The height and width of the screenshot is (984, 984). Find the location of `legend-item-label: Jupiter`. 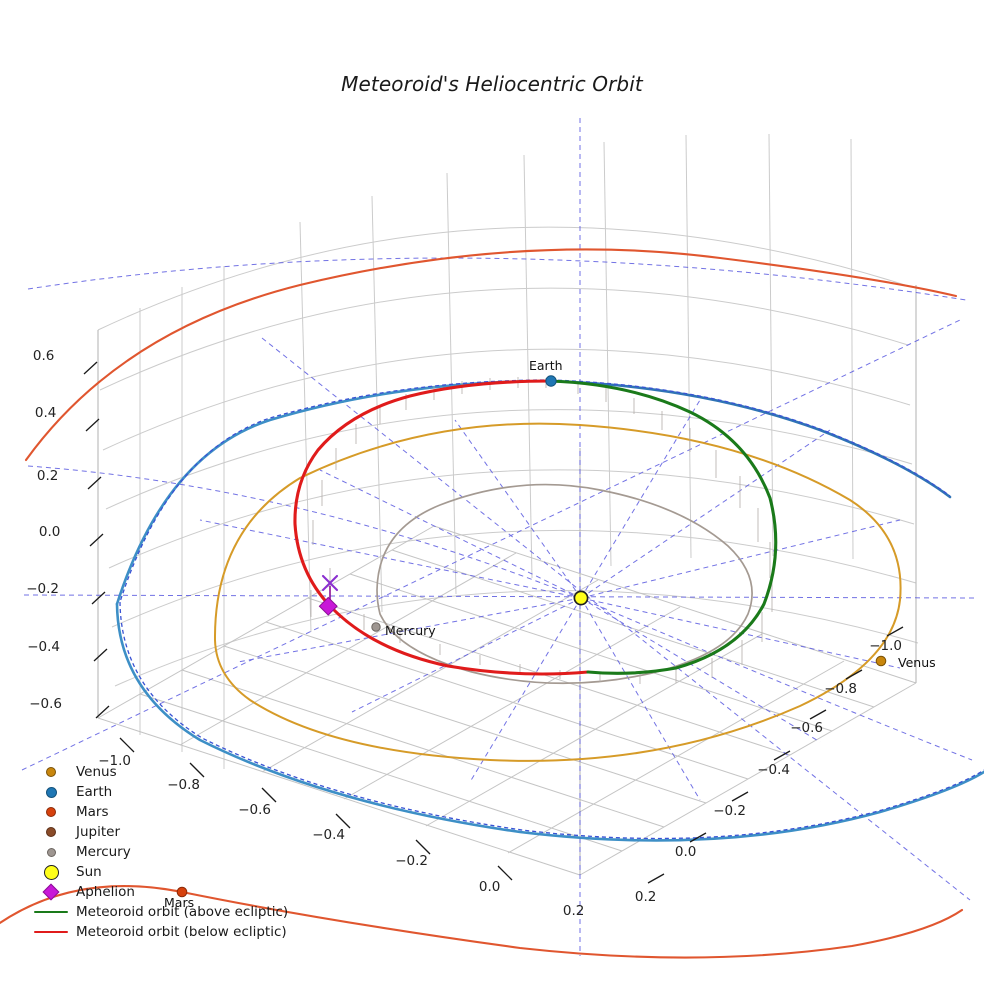

legend-item-label: Jupiter is located at coordinates (98, 832).